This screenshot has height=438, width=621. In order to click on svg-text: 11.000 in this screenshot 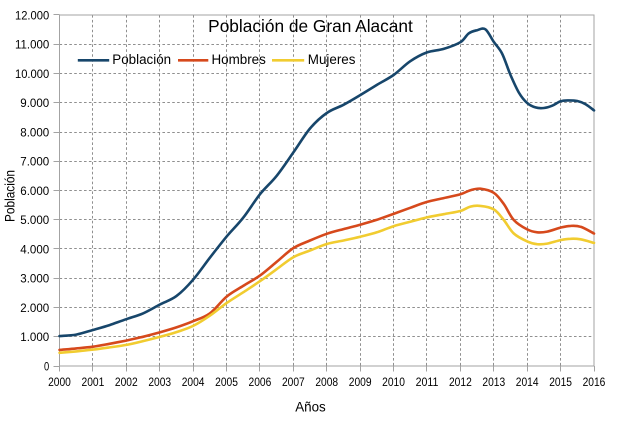, I will do `click(32, 46)`.